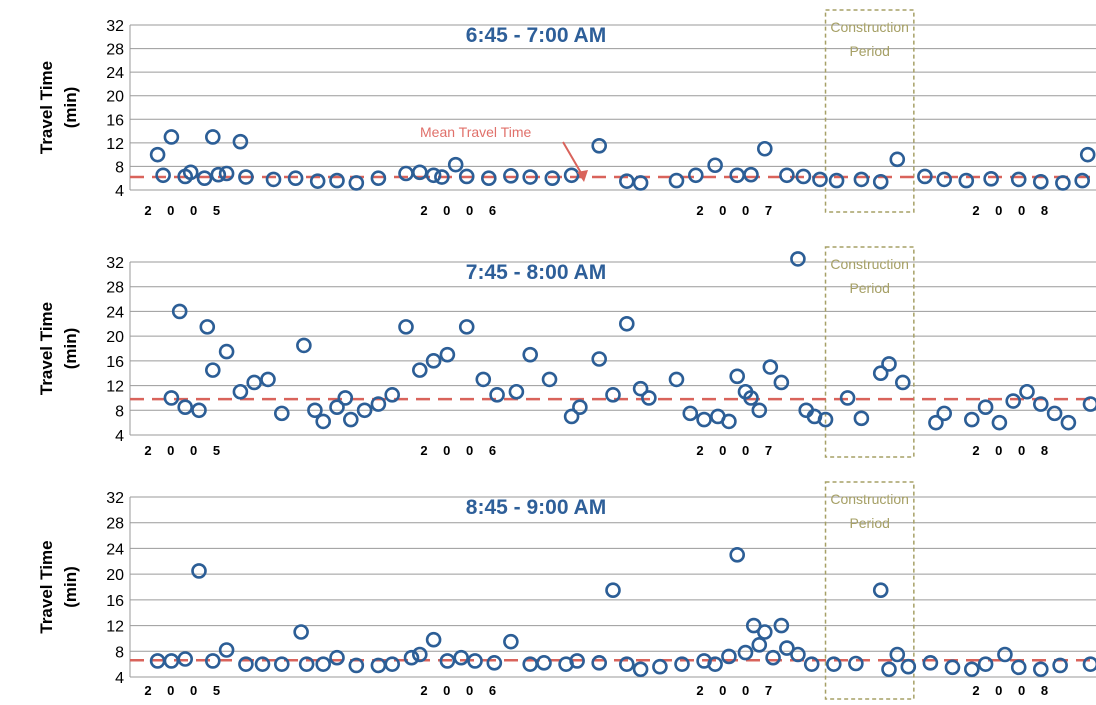 Image resolution: width=1096 pixels, height=705 pixels. What do you see at coordinates (536, 272) in the screenshot?
I see `panel-title: 7:45 - 8:00 AM` at bounding box center [536, 272].